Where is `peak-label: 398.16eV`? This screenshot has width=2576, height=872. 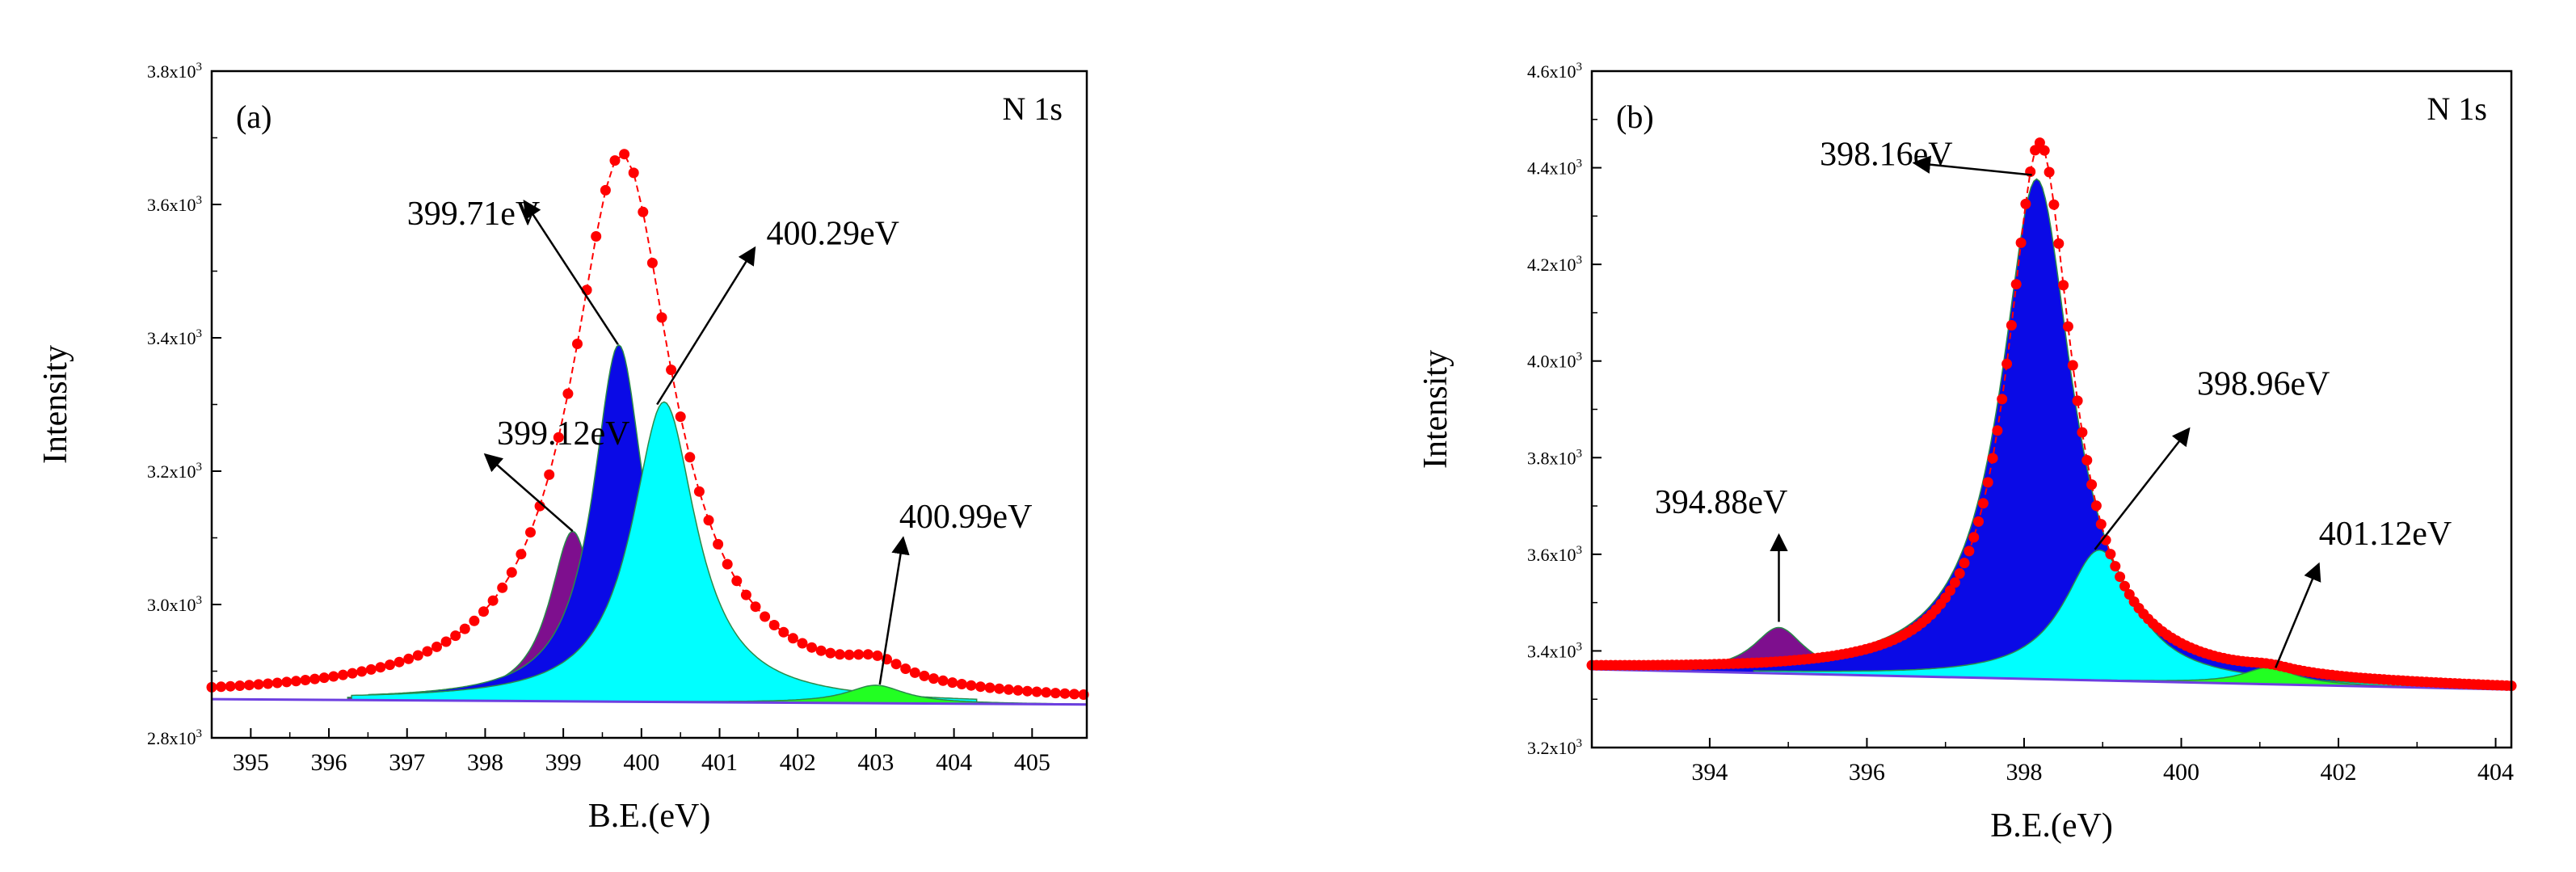 peak-label: 398.16eV is located at coordinates (1886, 155).